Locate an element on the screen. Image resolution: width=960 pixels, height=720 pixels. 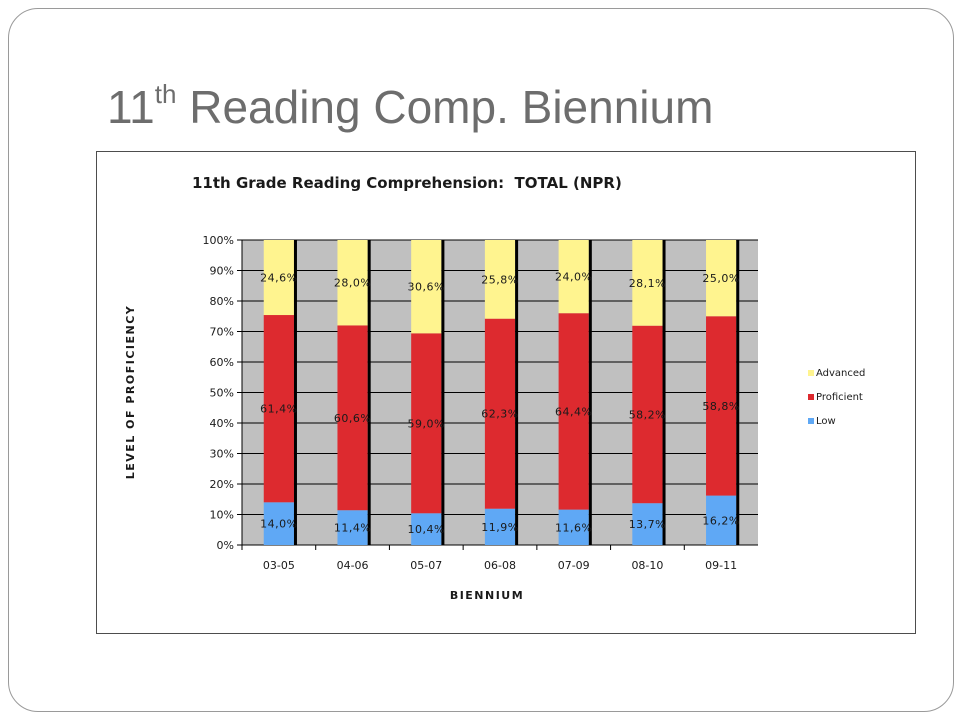
x-tick-label: 07-09 is located at coordinates (574, 565).